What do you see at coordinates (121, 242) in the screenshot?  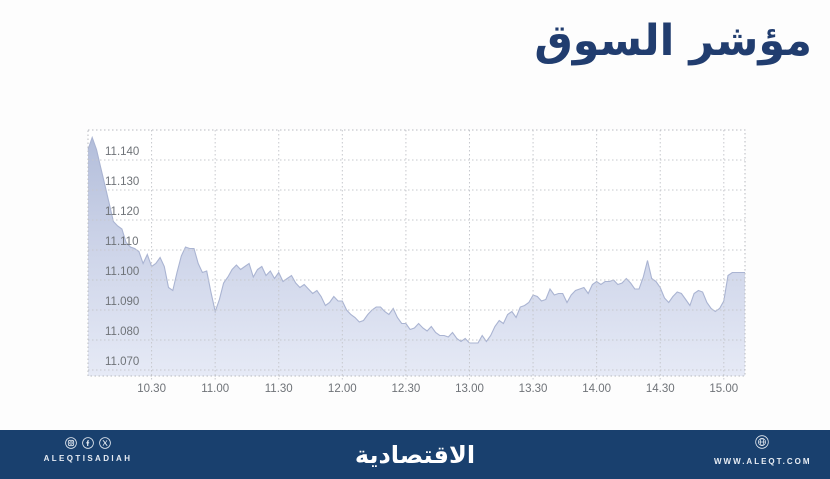 I see `y-axis-label: 11.110` at bounding box center [121, 242].